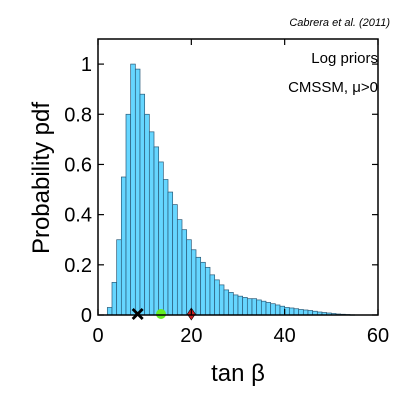  I want to click on annotation-model: CMSSM, μ>0, so click(333, 87).